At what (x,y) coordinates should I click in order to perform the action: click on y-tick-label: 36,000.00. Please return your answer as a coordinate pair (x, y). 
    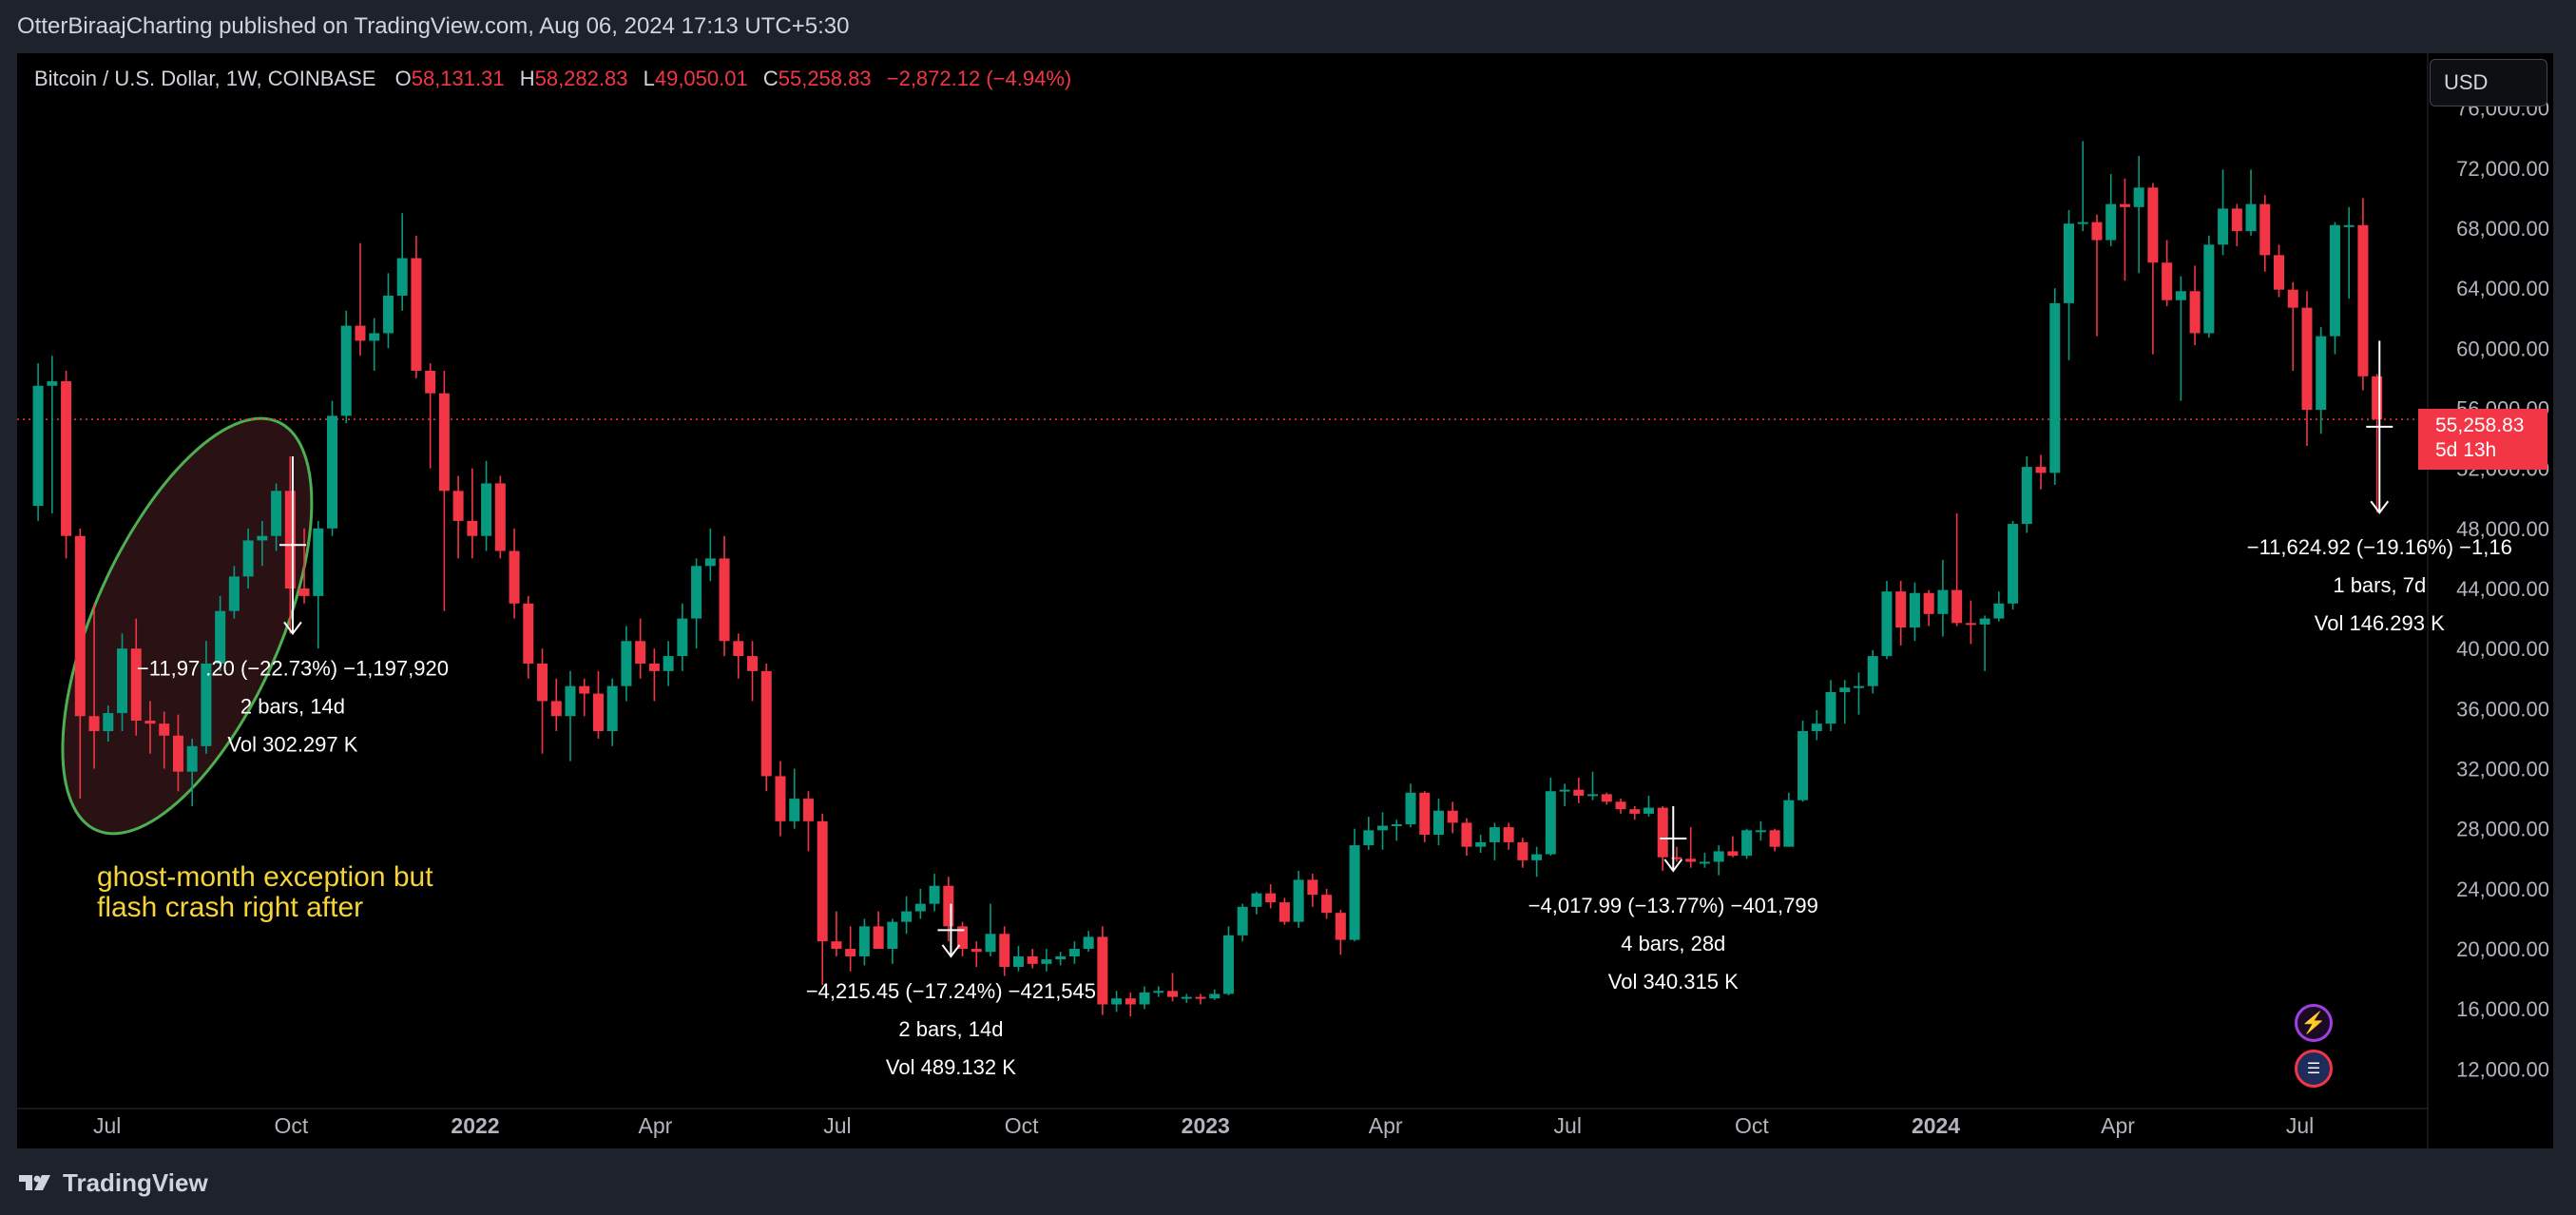
    Looking at the image, I should click on (2503, 709).